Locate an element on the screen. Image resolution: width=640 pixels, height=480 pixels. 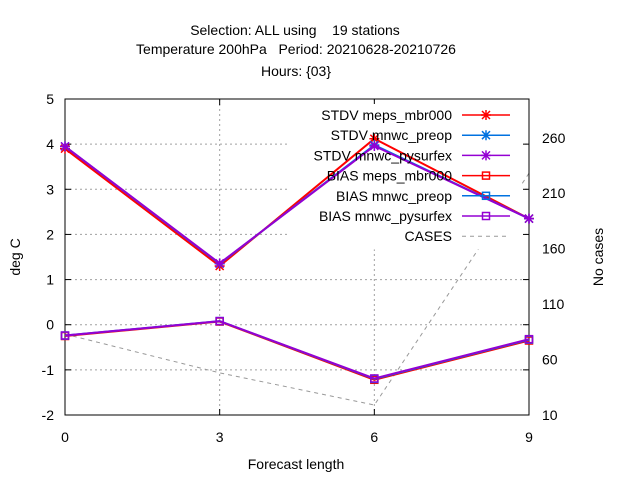
y2-tick-label: 110 is located at coordinates (553, 304).